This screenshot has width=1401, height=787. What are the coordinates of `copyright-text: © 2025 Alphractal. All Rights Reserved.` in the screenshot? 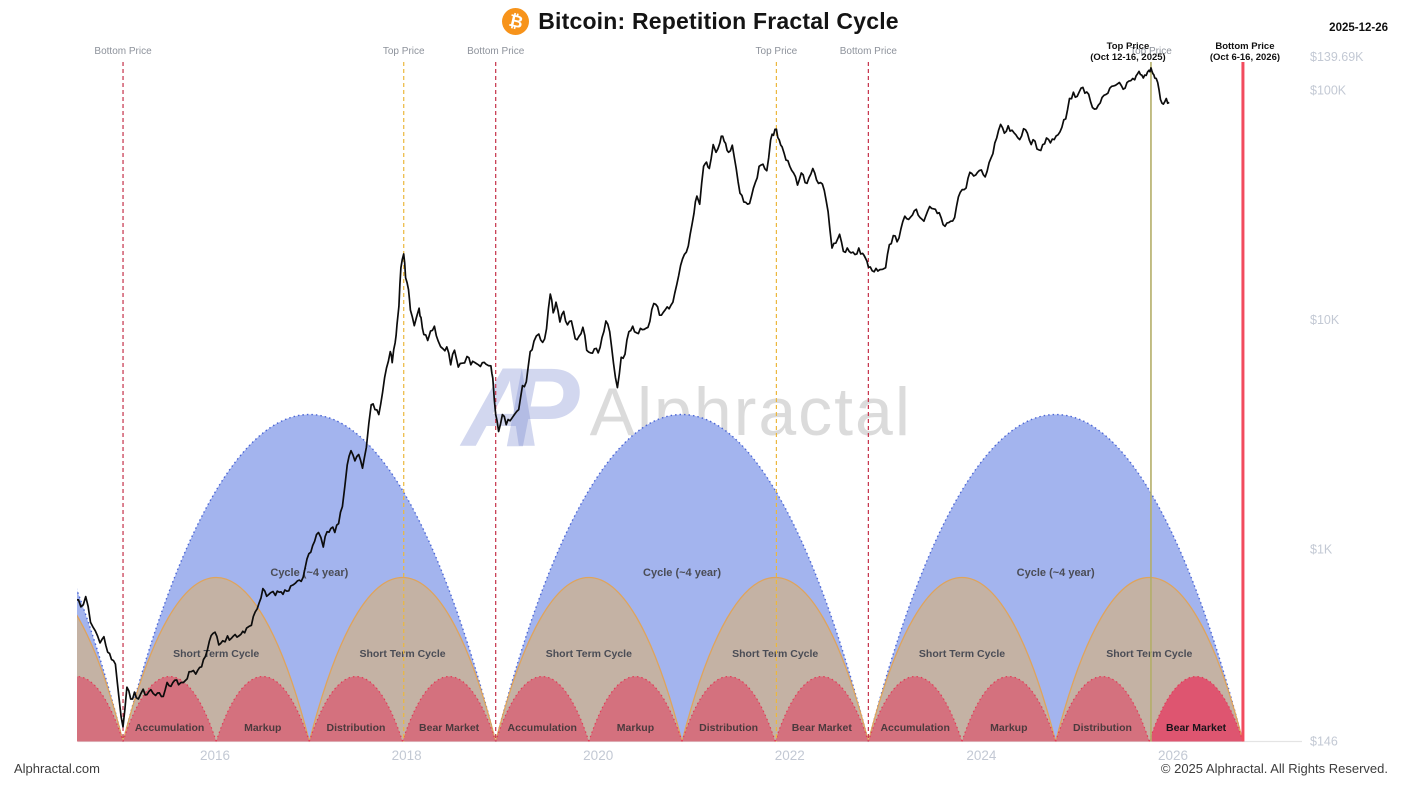 It's located at (1274, 768).